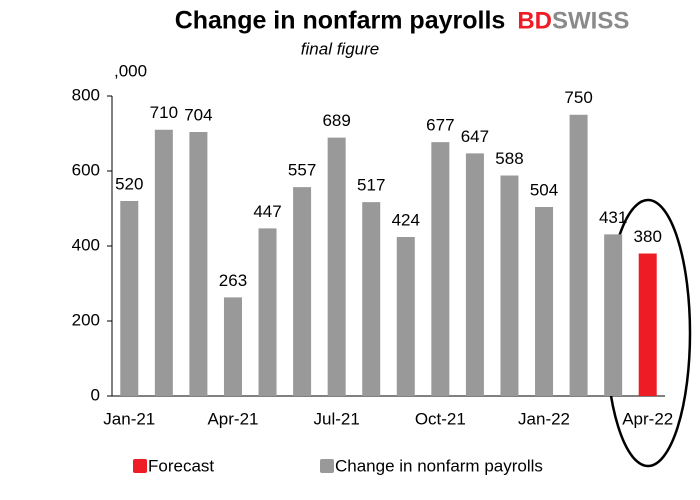  What do you see at coordinates (440, 418) in the screenshot?
I see `x-tick-label: Oct-21` at bounding box center [440, 418].